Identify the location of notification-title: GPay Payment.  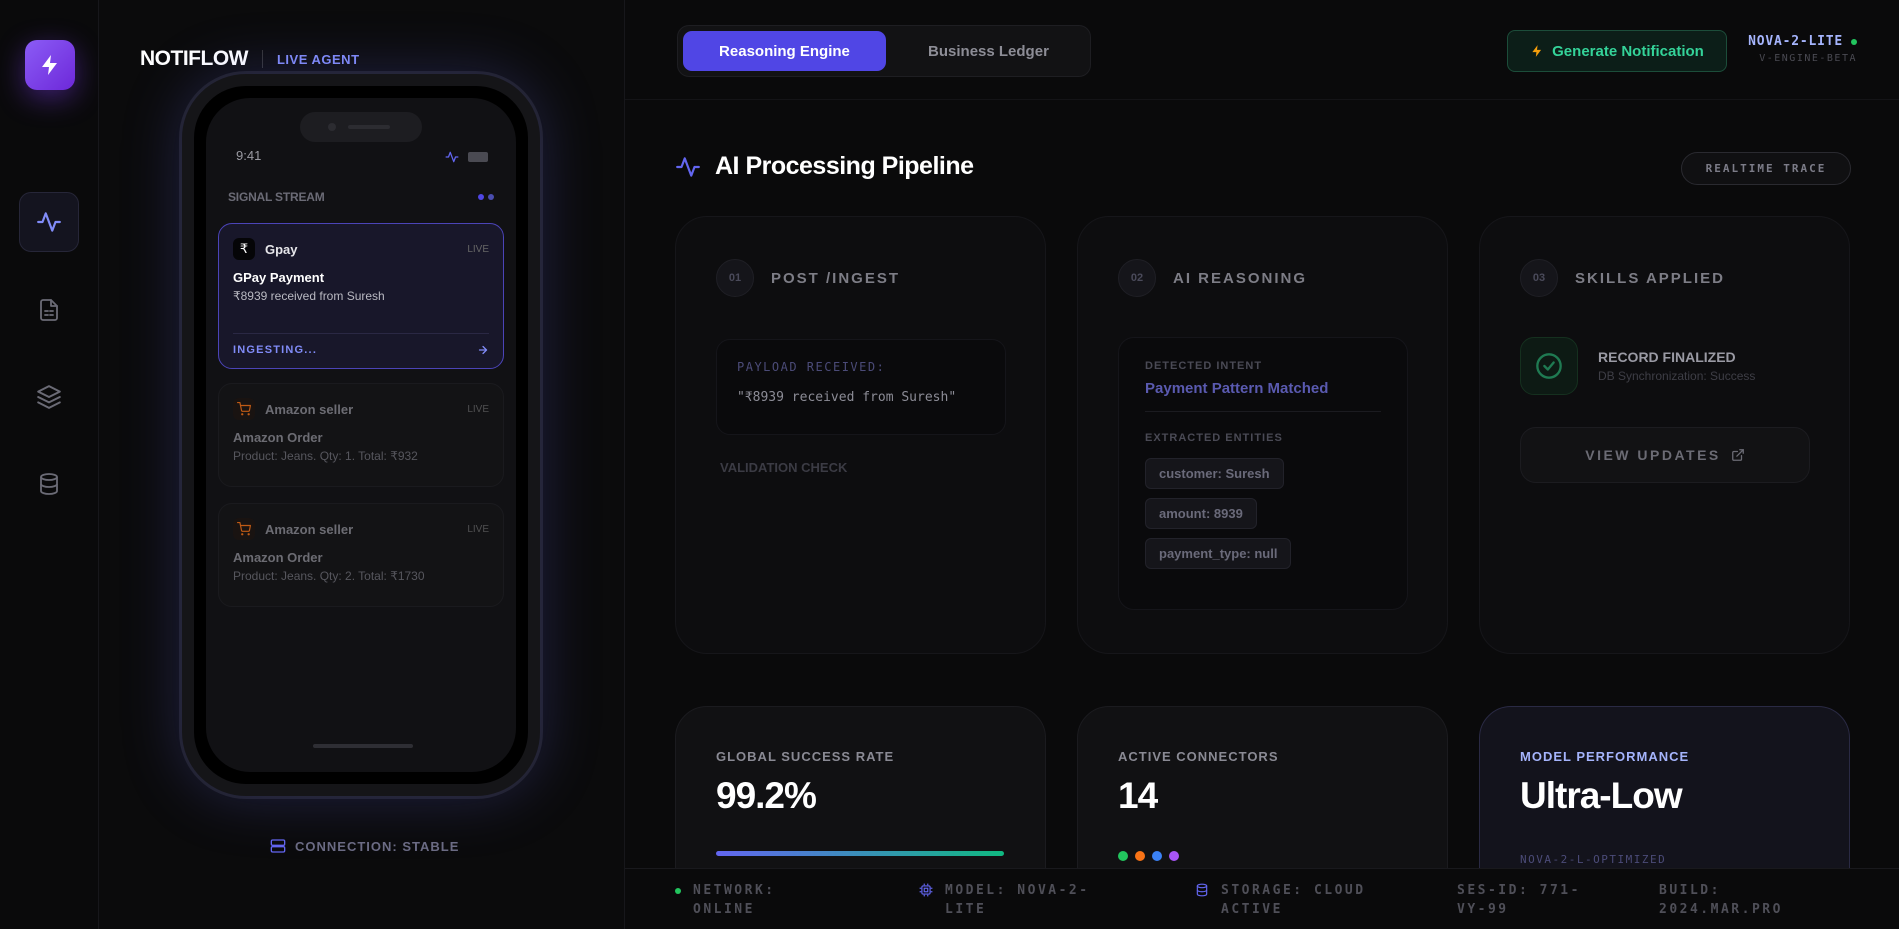
(279, 277).